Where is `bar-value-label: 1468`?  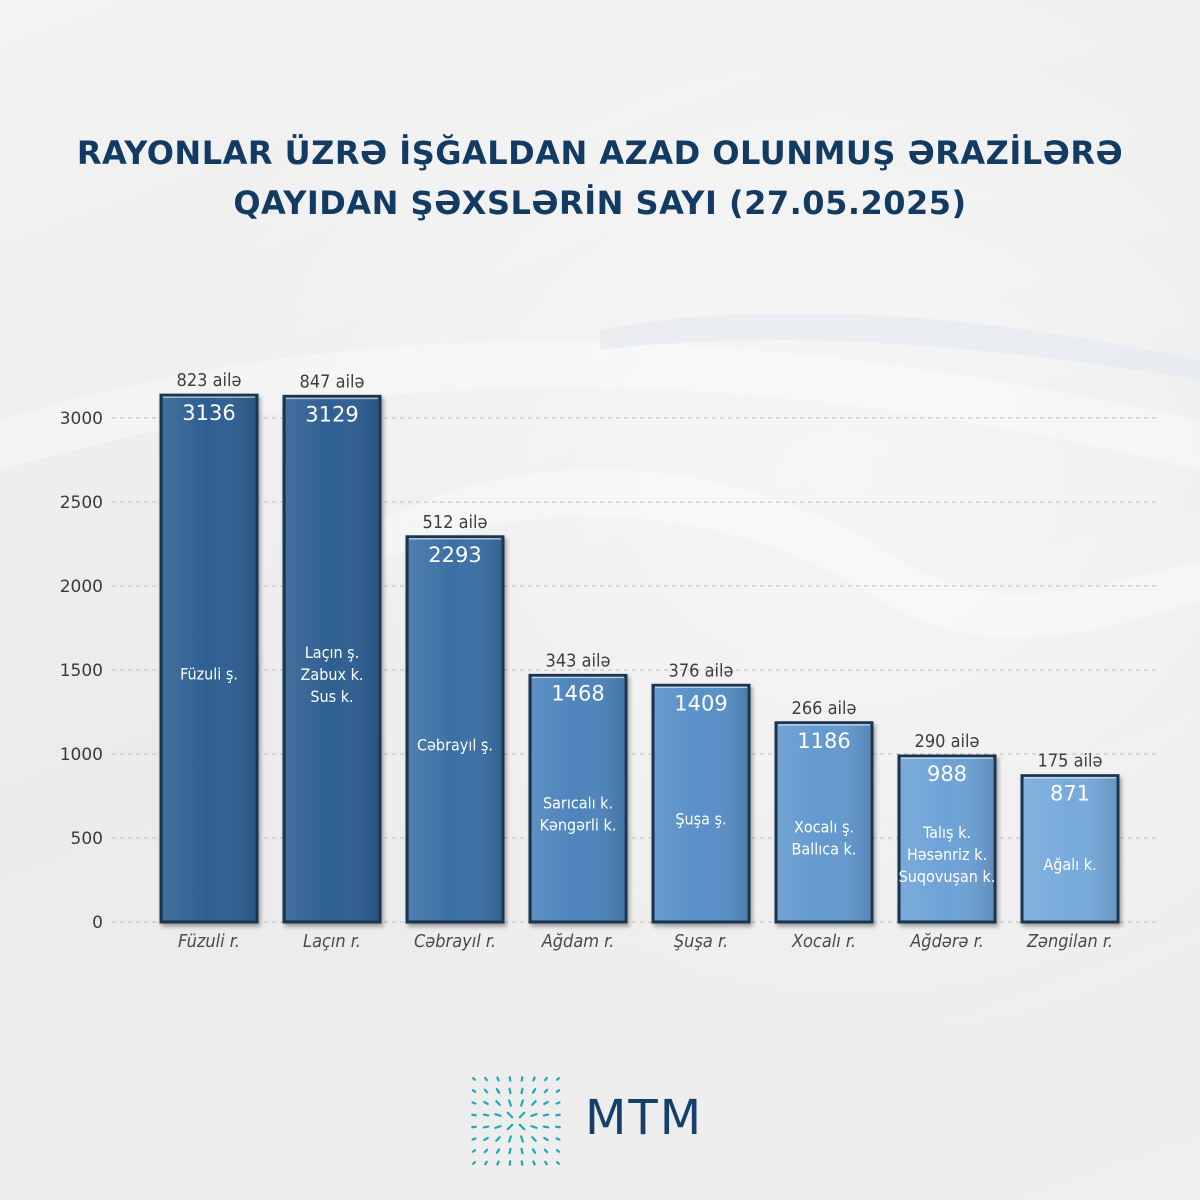
bar-value-label: 1468 is located at coordinates (577, 693).